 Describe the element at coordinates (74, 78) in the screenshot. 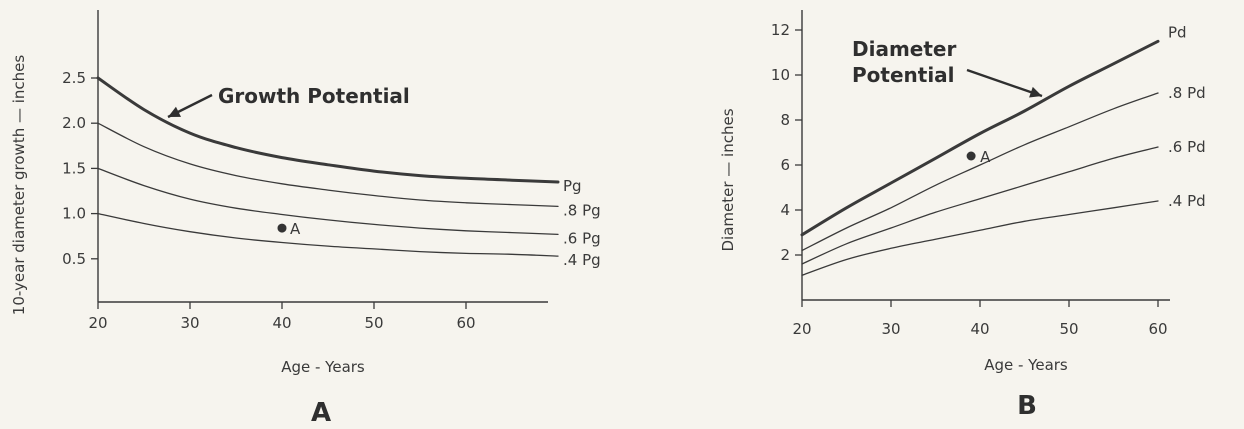

I see `panel-a-y-tick-label: 2.5` at that location.